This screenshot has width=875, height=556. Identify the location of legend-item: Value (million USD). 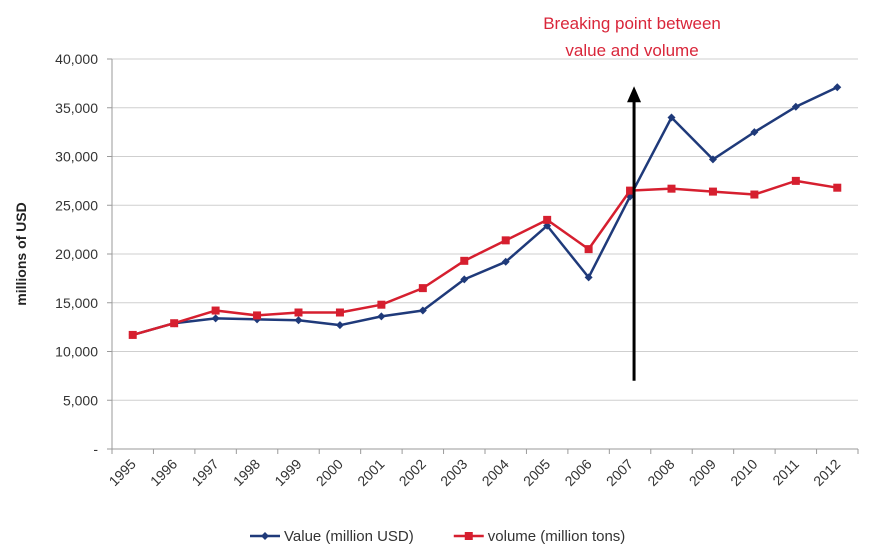
(332, 536).